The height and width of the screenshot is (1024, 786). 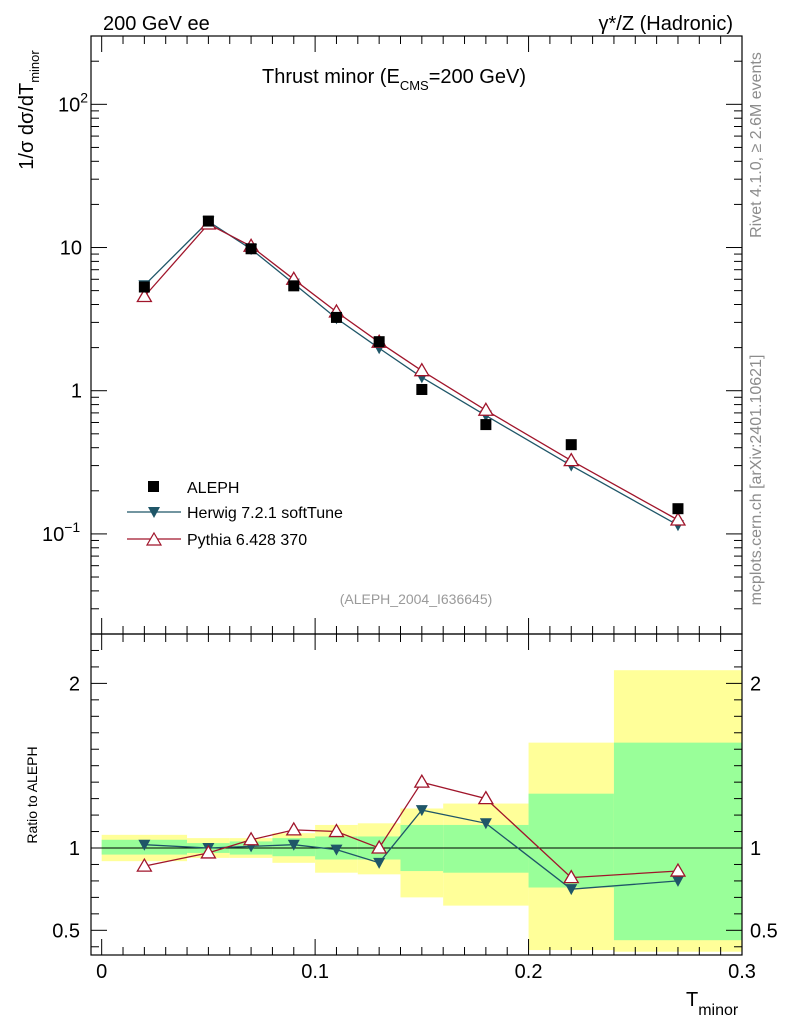 I want to click on xtick-label-3: 0.3, so click(x=742, y=972).